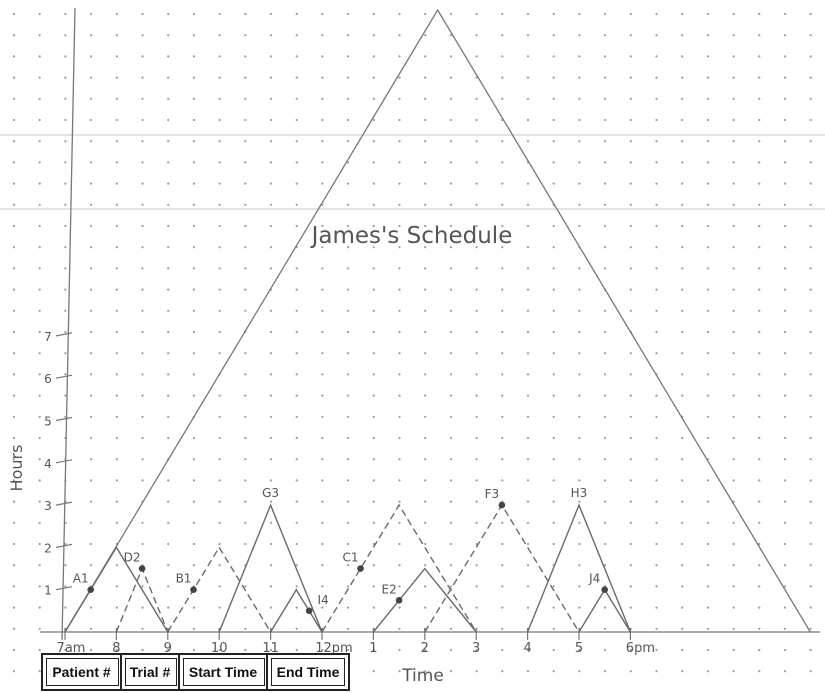  Describe the element at coordinates (604, 589) in the screenshot. I see `marker-j4` at that location.